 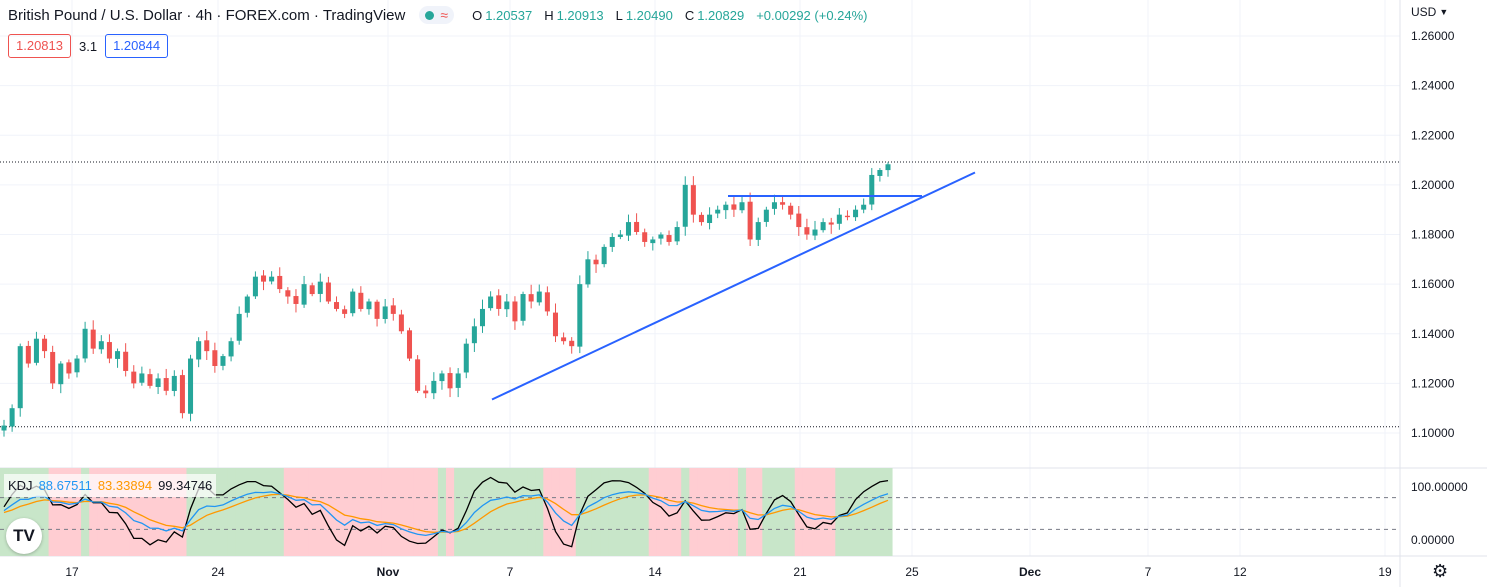 I want to click on currency-selector: USD ▼, so click(x=1429, y=12).